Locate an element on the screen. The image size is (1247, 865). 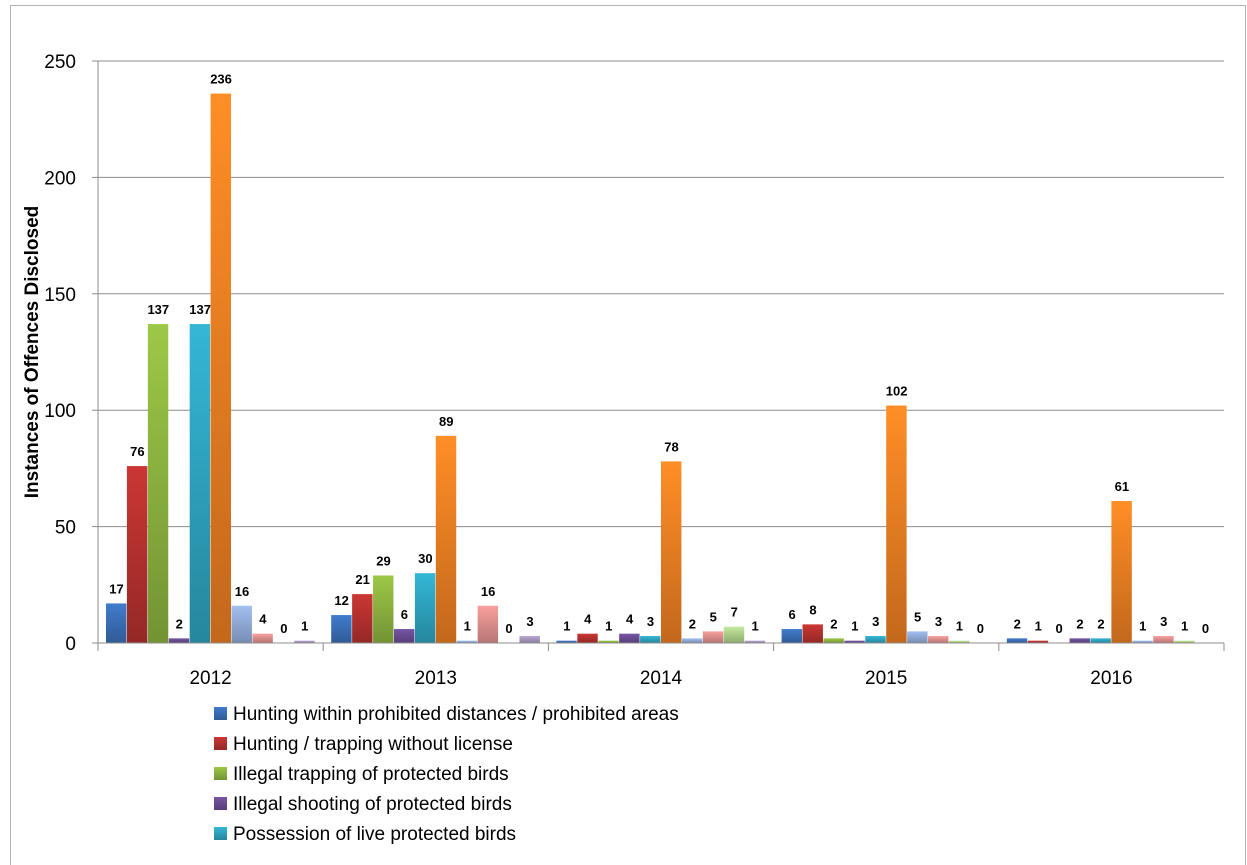
y-tick-label: 100 is located at coordinates (60, 411).